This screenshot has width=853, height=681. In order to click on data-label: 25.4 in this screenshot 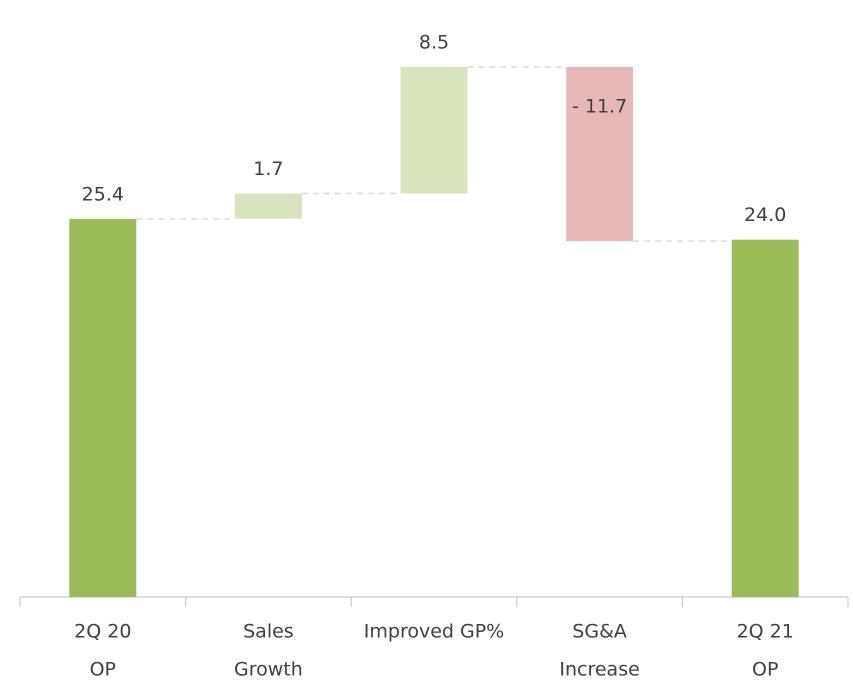, I will do `click(103, 194)`.